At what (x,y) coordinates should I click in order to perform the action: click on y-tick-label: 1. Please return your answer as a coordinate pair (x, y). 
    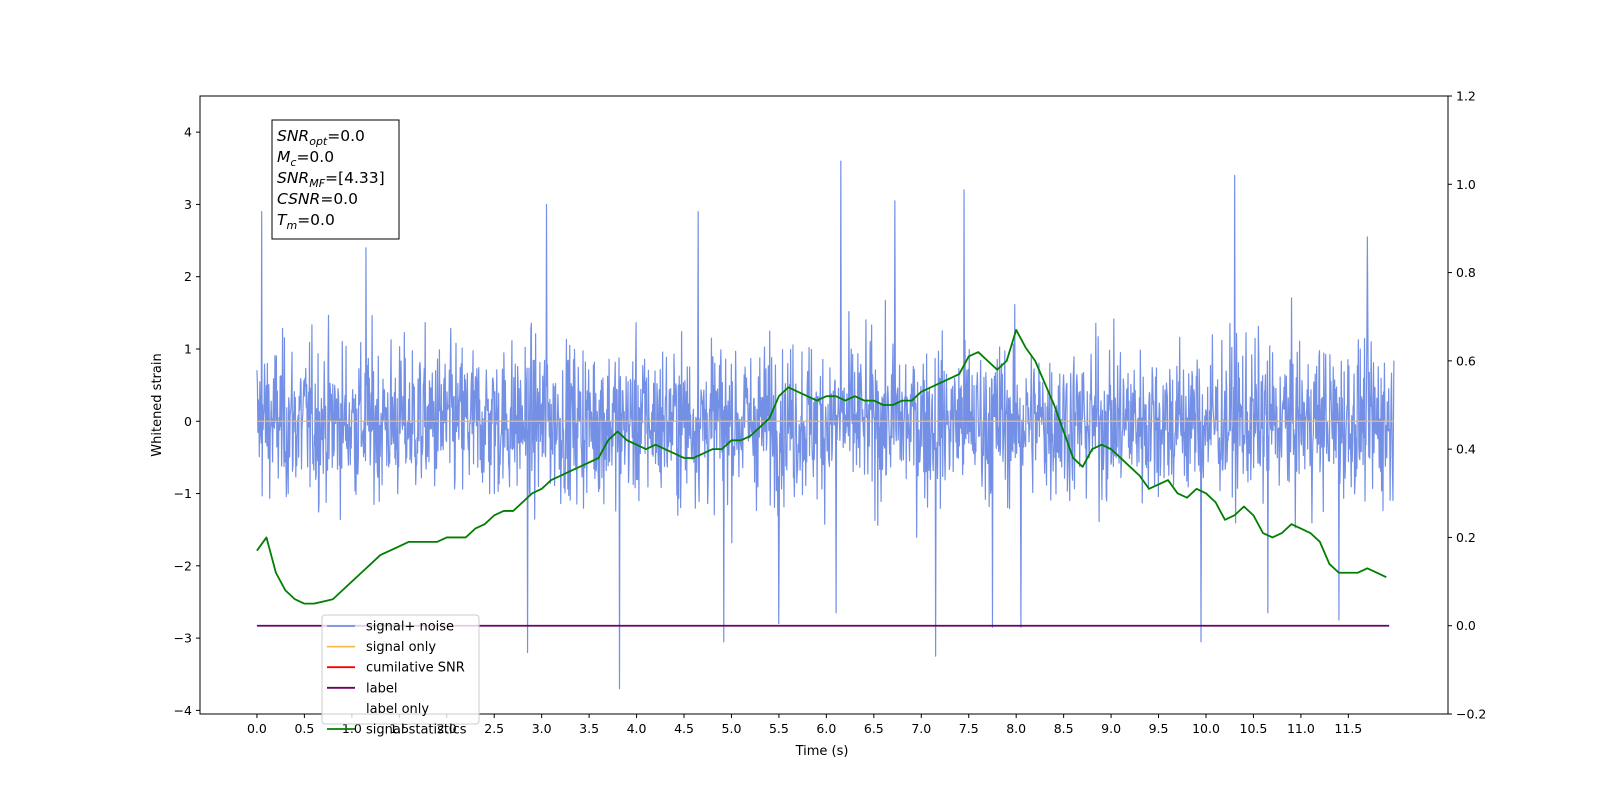
    Looking at the image, I should click on (188, 348).